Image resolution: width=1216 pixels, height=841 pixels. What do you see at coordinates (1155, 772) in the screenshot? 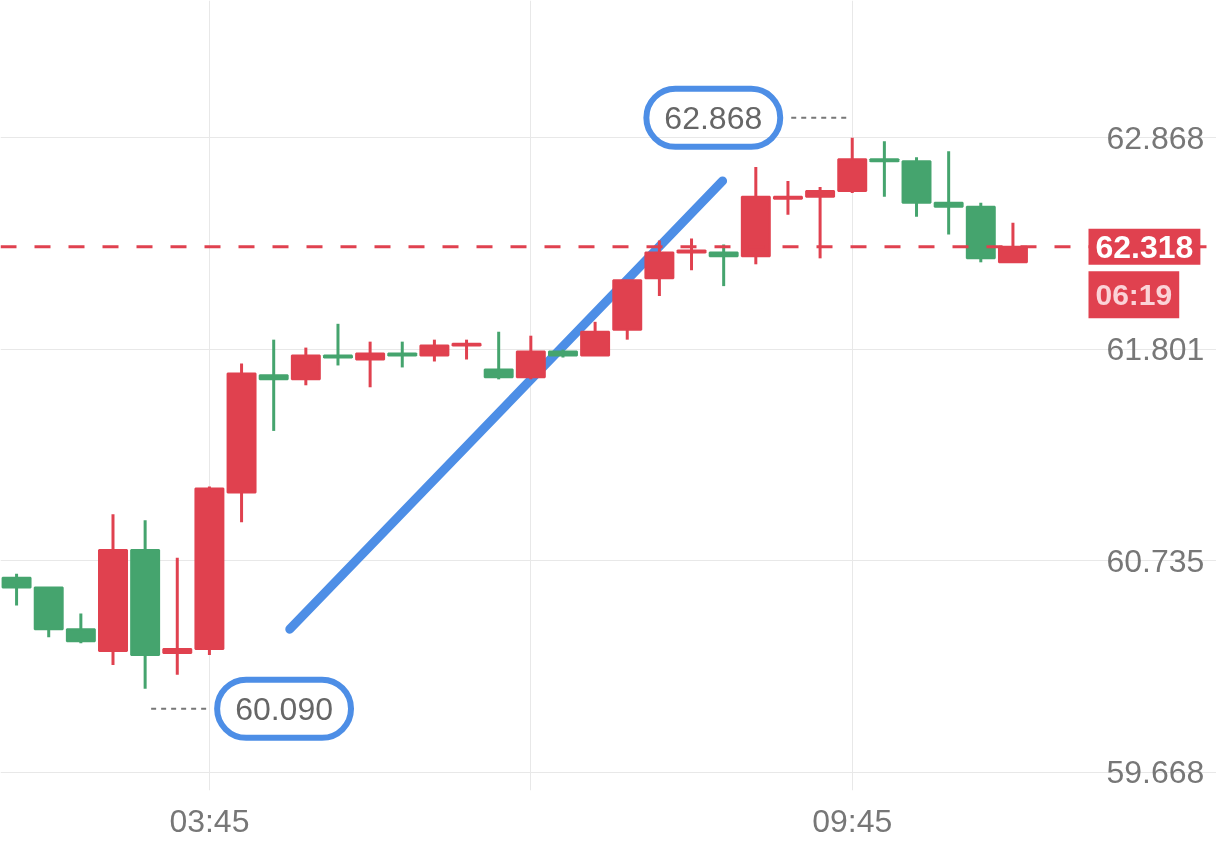
I see `y-tick-label: 59.668` at bounding box center [1155, 772].